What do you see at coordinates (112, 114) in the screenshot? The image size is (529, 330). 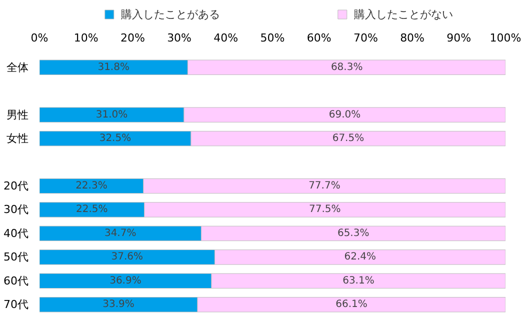 I see `data-label: 31.0%` at bounding box center [112, 114].